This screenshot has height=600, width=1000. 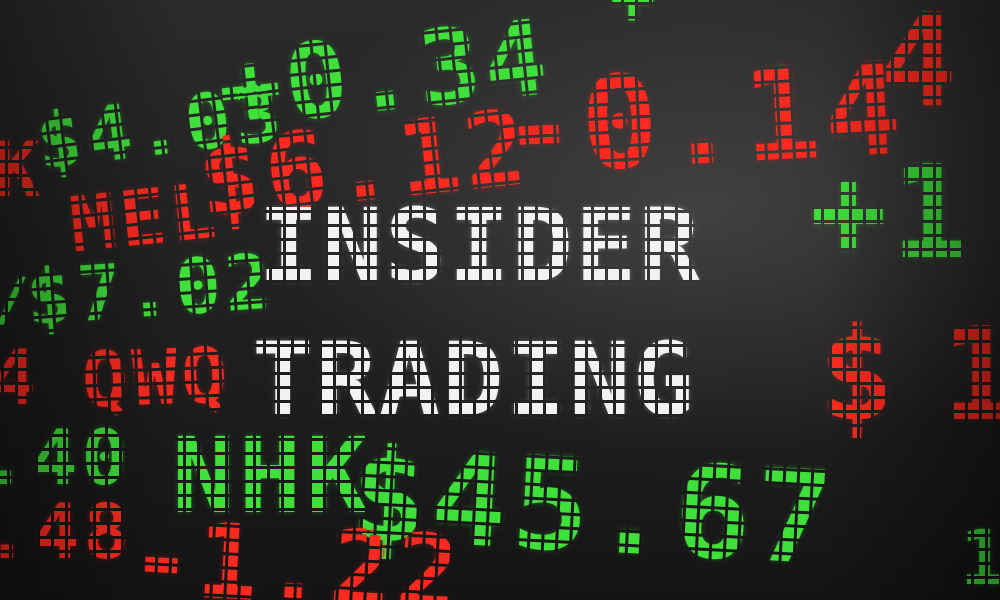 What do you see at coordinates (297, 548) in the screenshot?
I see `price-minus-1-22: -1.22` at bounding box center [297, 548].